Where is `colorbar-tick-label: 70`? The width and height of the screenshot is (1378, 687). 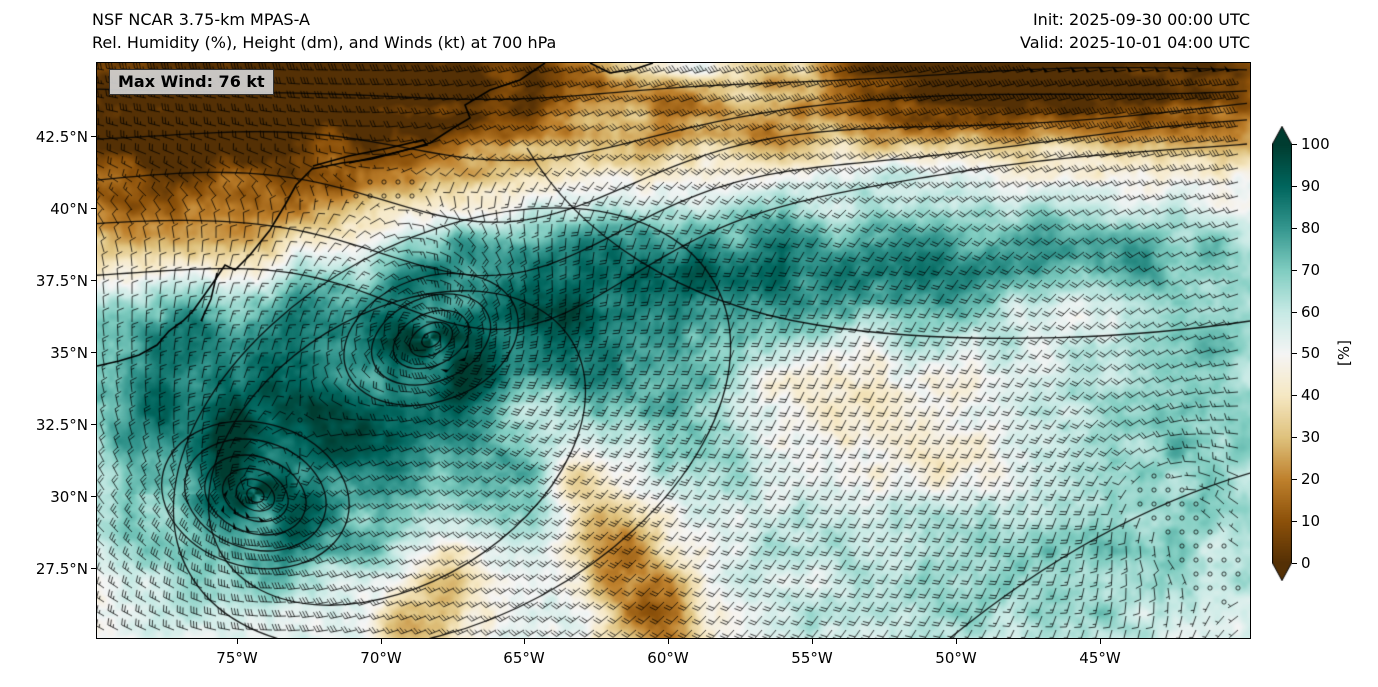
colorbar-tick-label: 70 is located at coordinates (1311, 270).